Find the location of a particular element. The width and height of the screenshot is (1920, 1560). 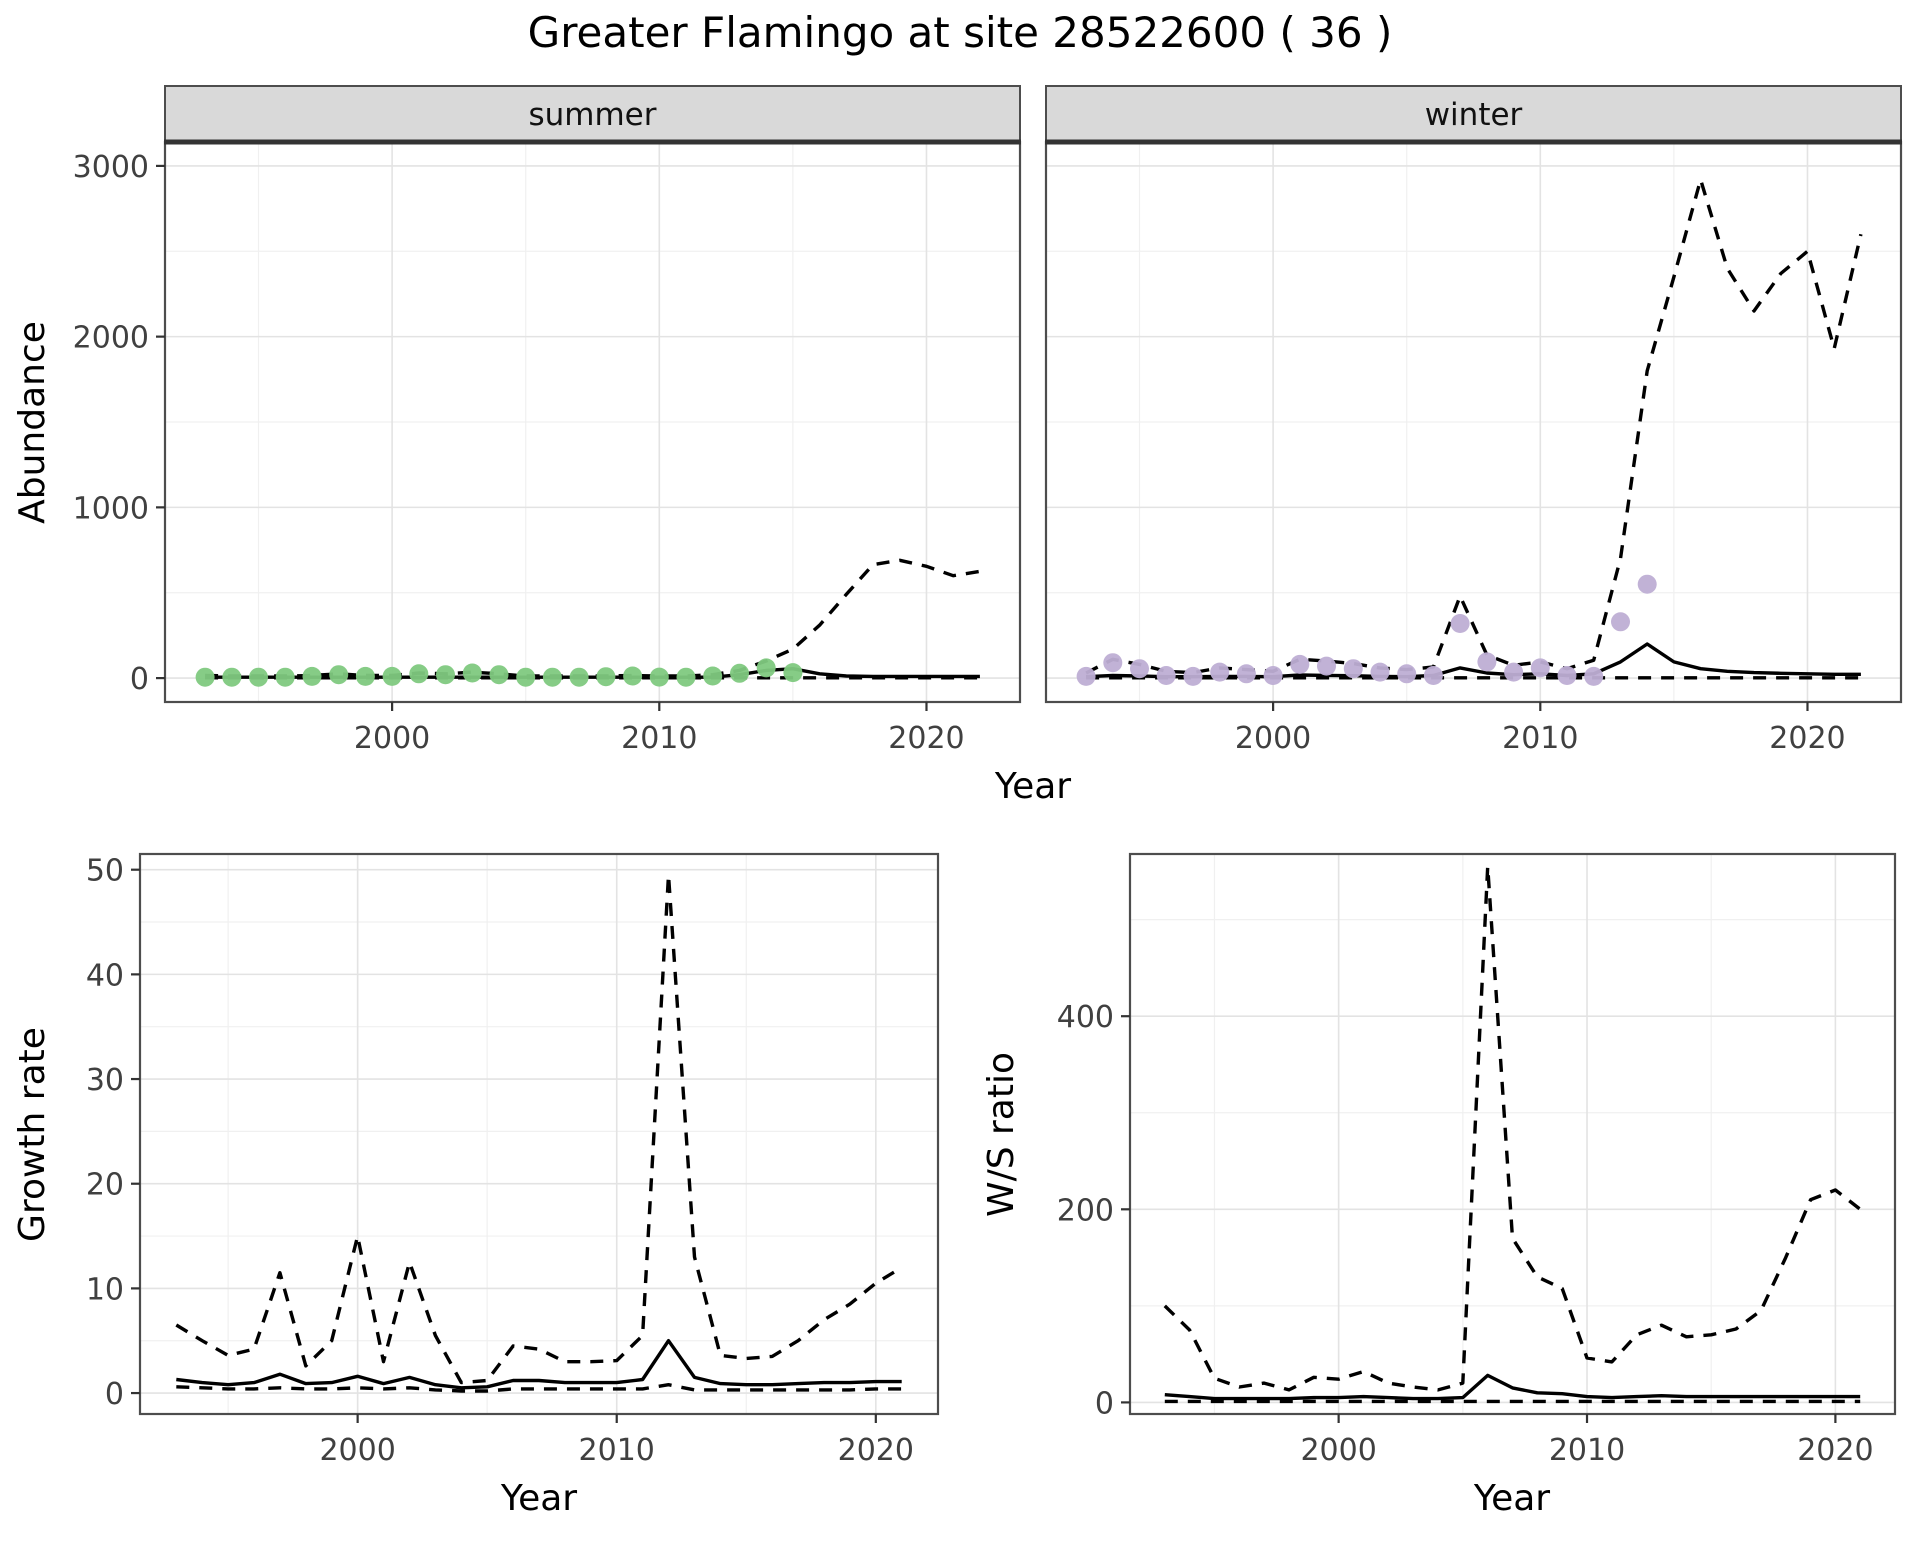

x-axis-title-abundance: Year is located at coordinates (1033, 786).